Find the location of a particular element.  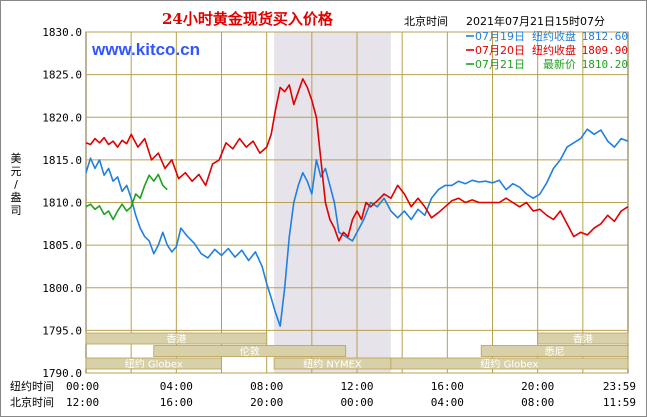

y-tick-label: 1790.0 is located at coordinates (62, 373).